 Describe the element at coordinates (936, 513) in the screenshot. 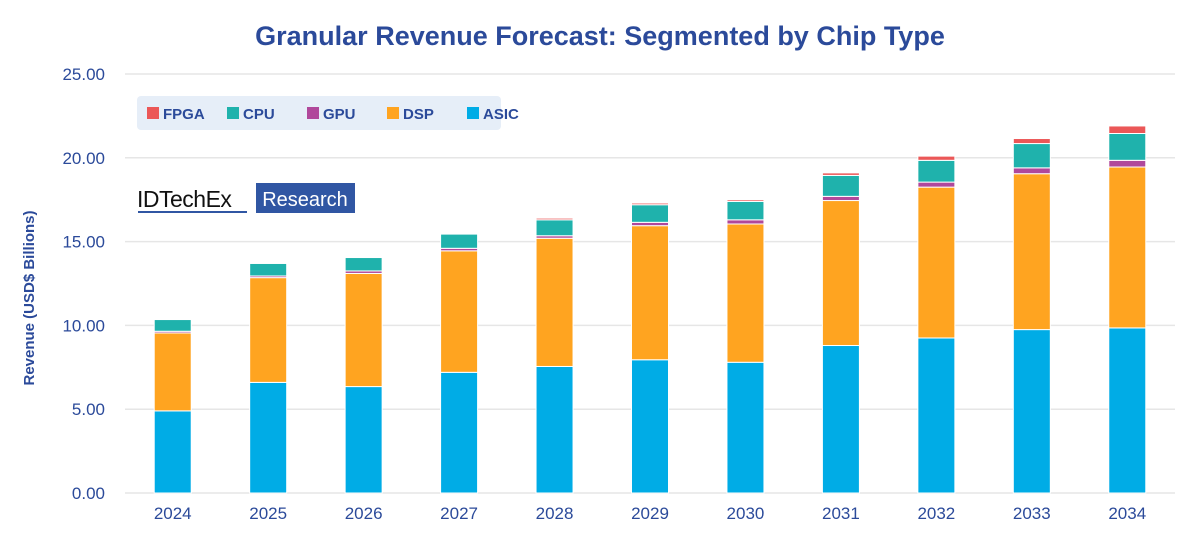

I see `x-tick-label: 2032` at that location.